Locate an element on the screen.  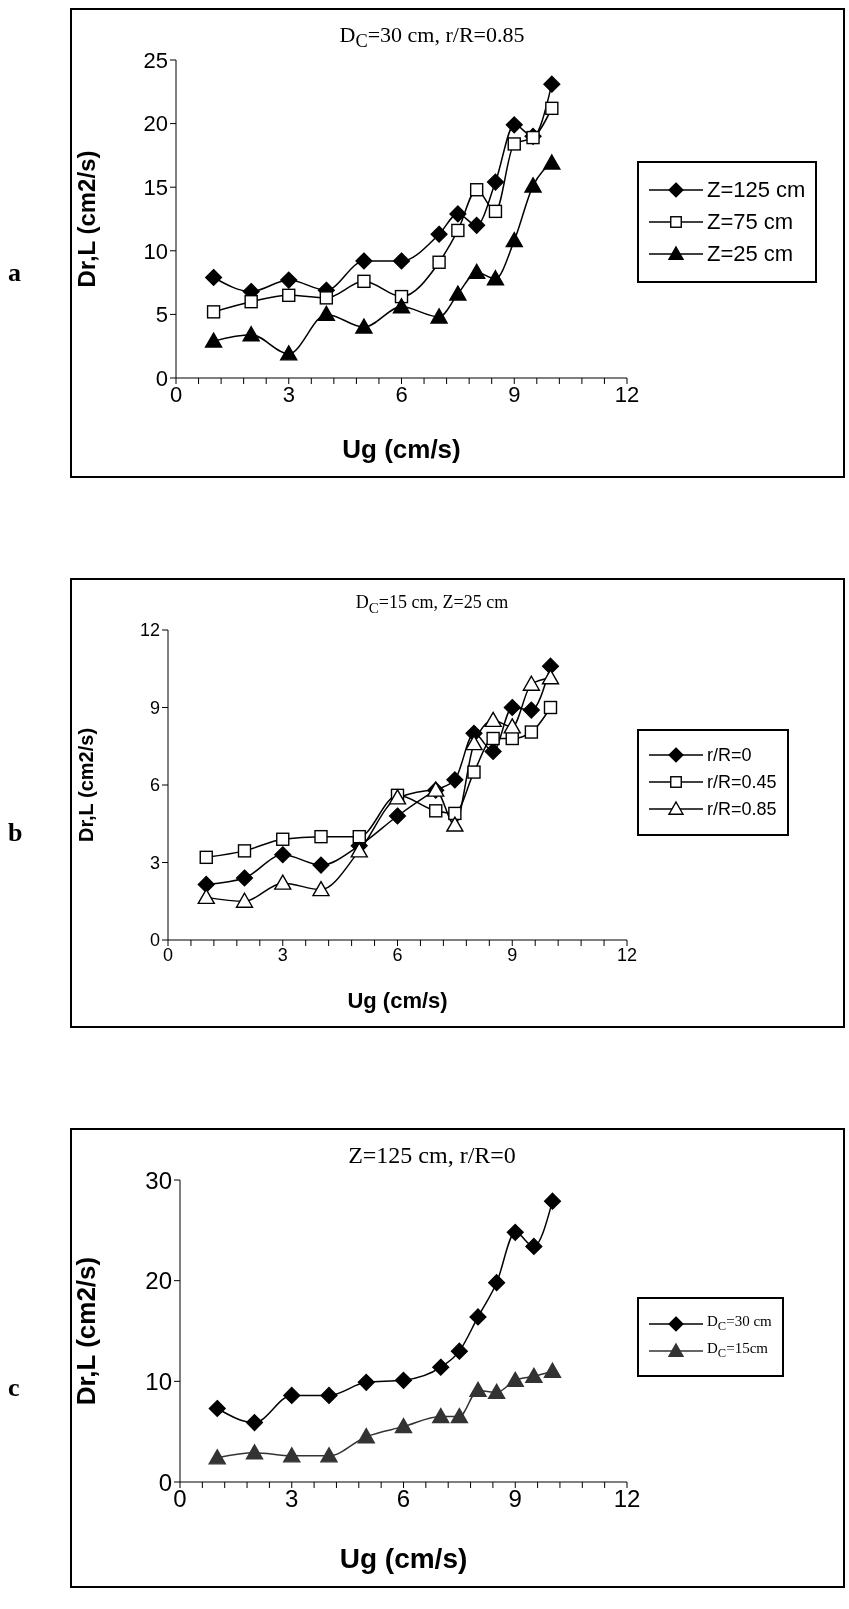
legend-label: D$_{C}$=15cm is located at coordinates (737, 1350).